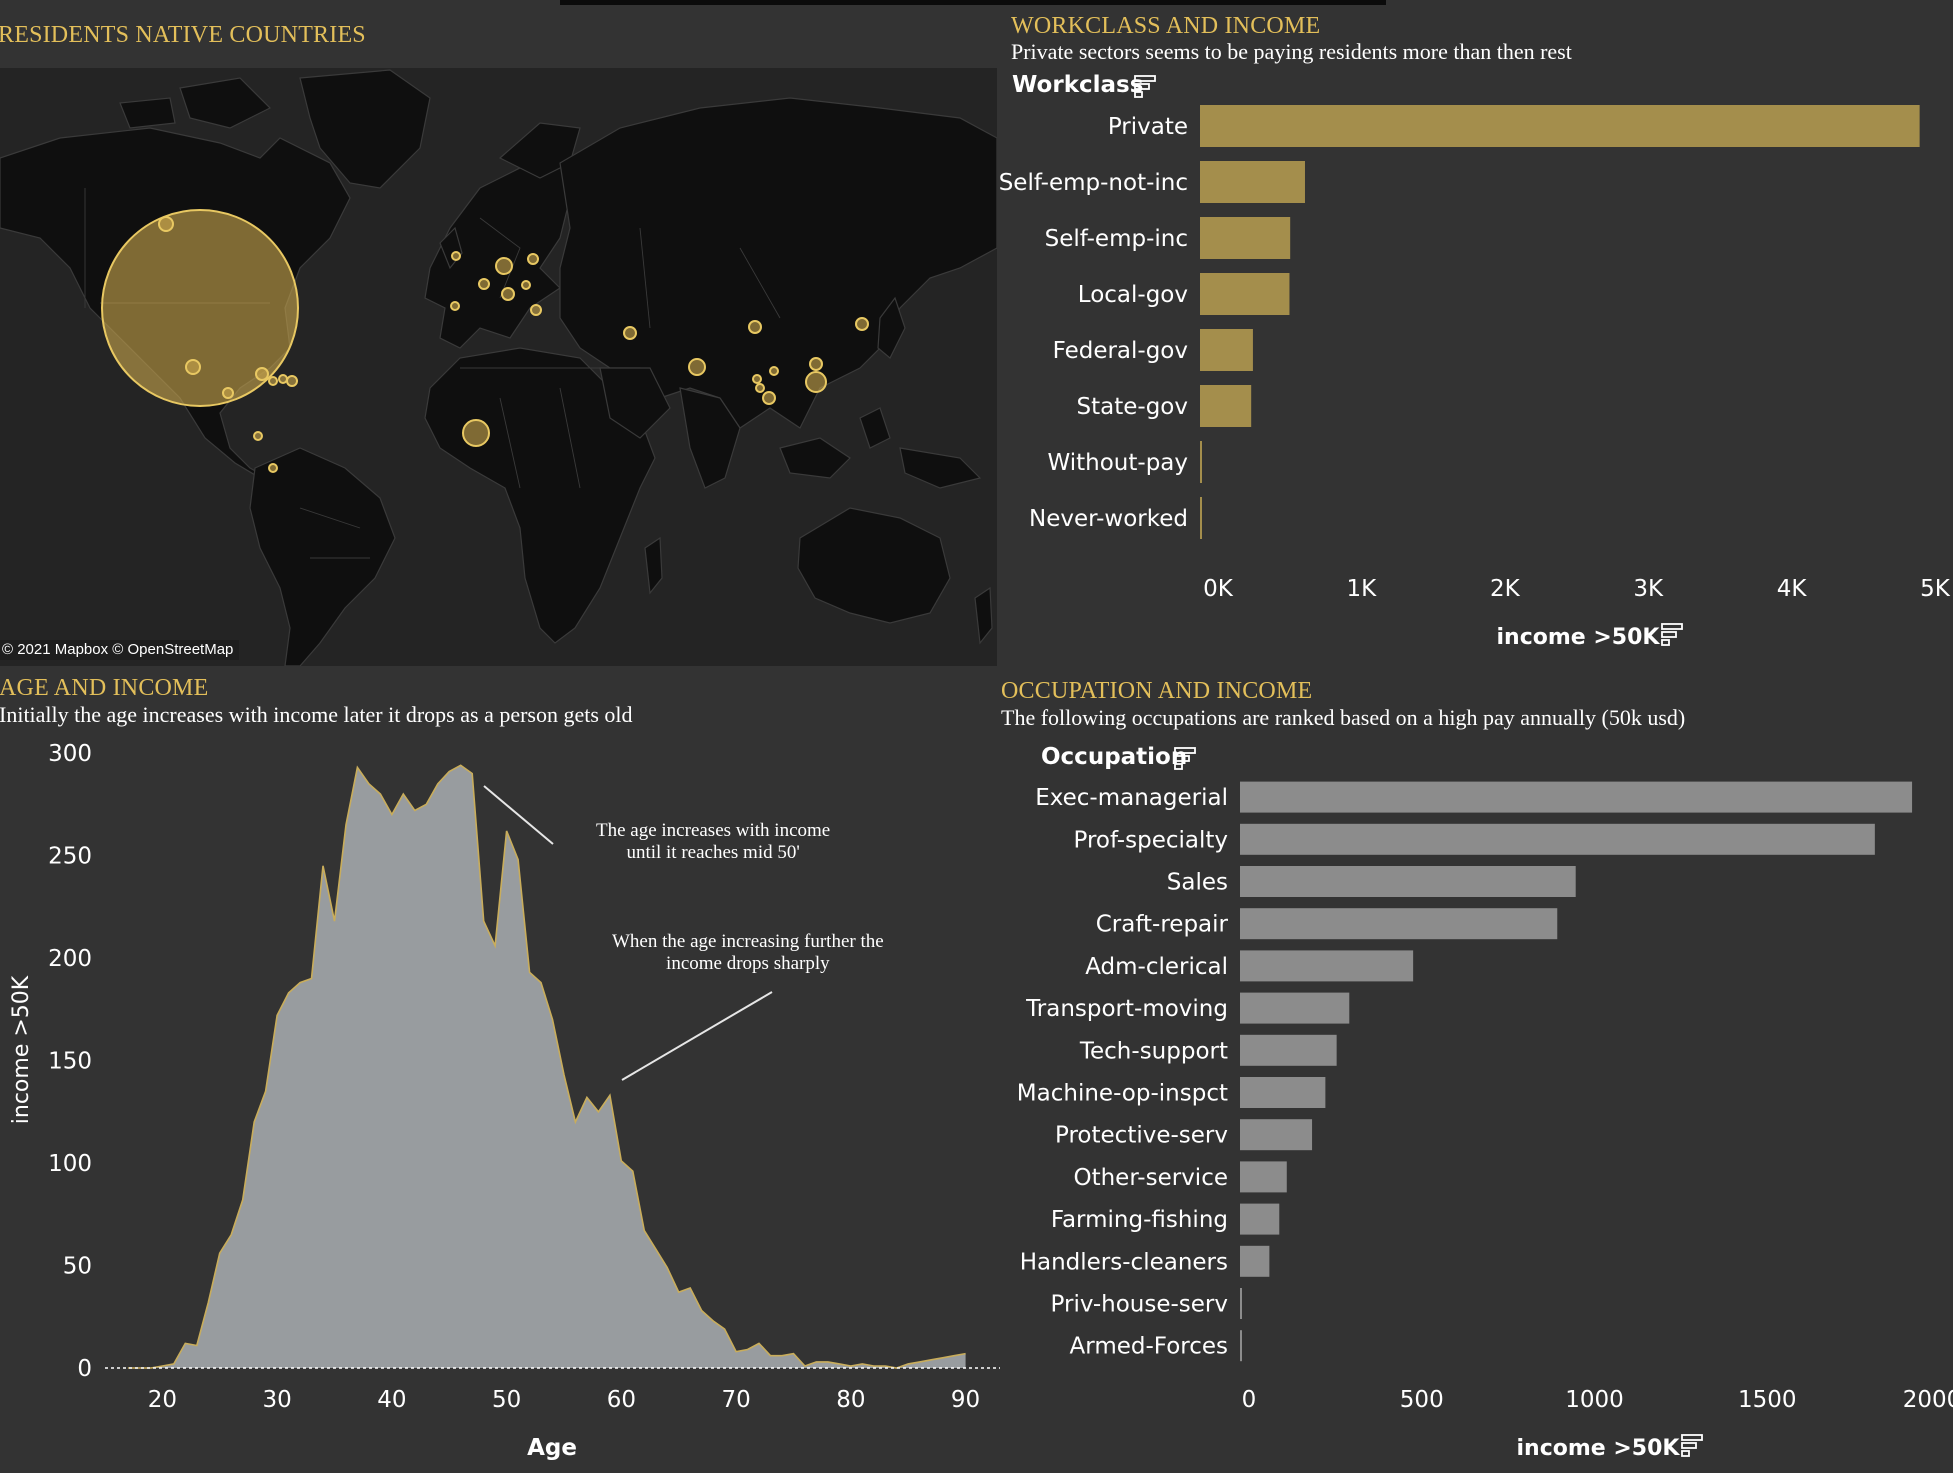  What do you see at coordinates (1226, 350) in the screenshot?
I see `workclass-bar-federal-gov` at bounding box center [1226, 350].